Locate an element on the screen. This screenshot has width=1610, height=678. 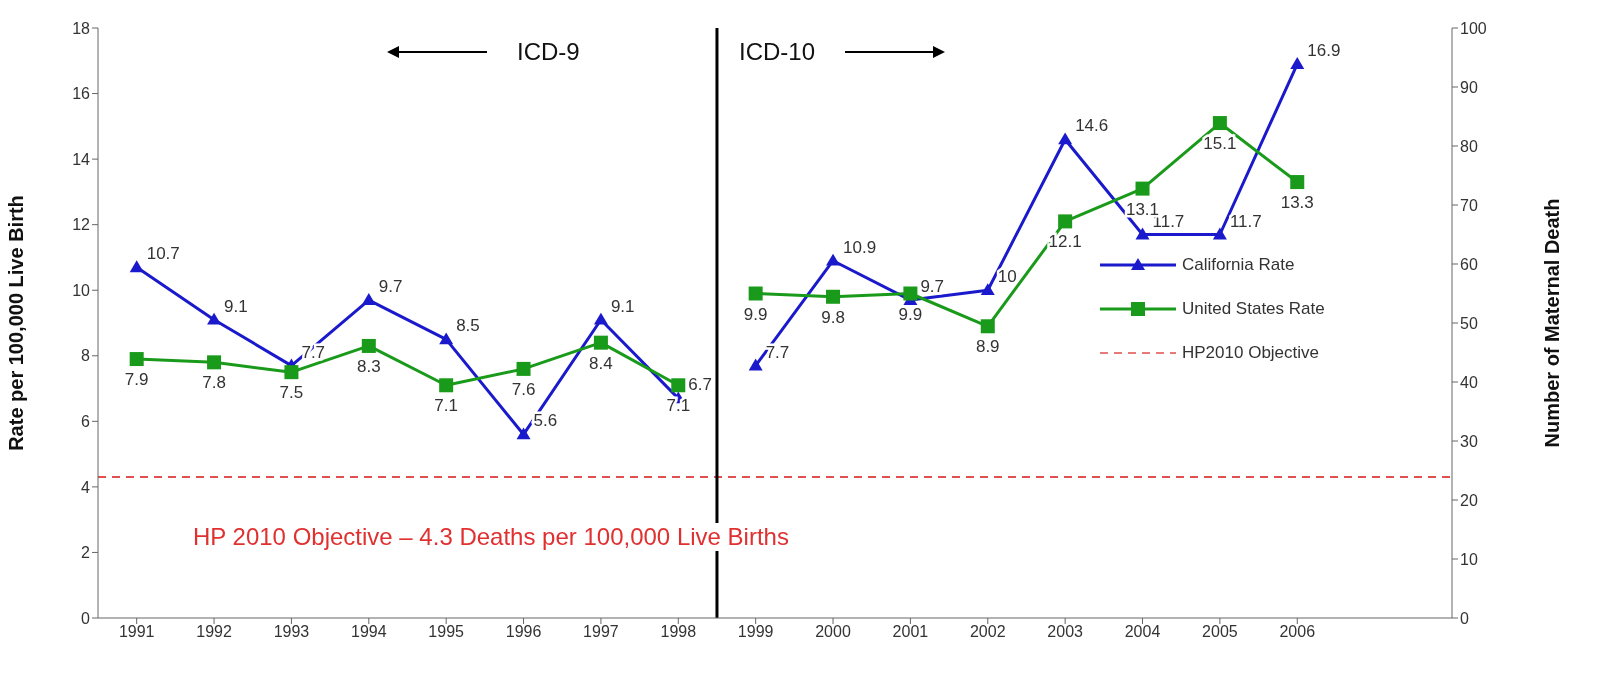
data-label: 10 is located at coordinates (1007, 277).